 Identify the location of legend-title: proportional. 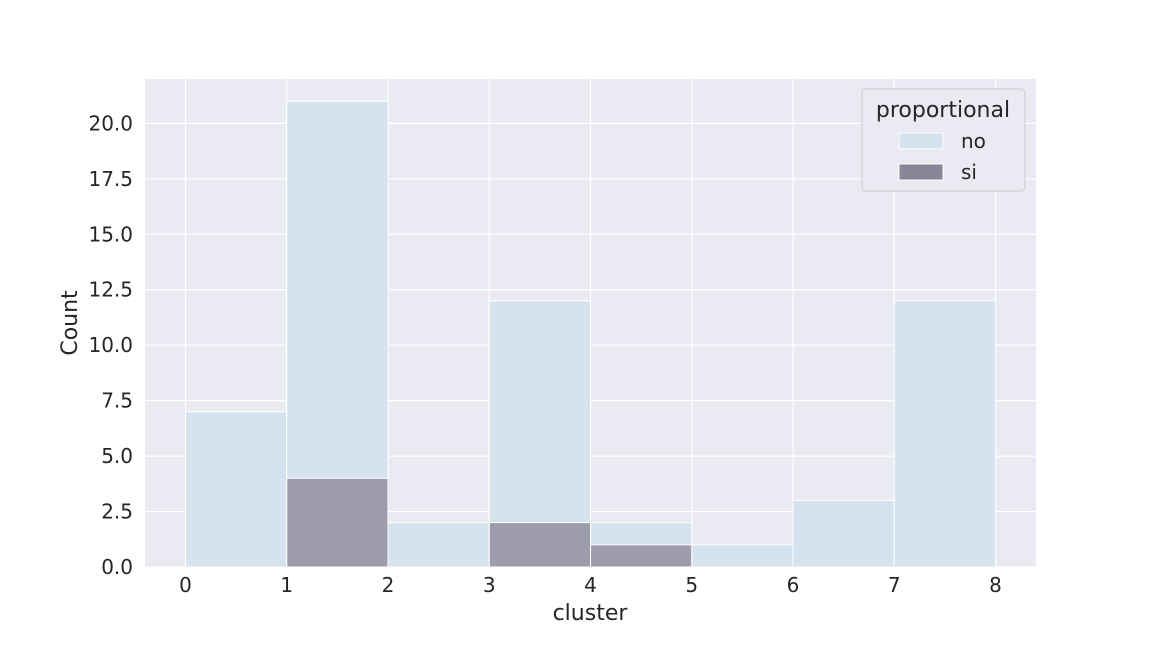
(943, 110).